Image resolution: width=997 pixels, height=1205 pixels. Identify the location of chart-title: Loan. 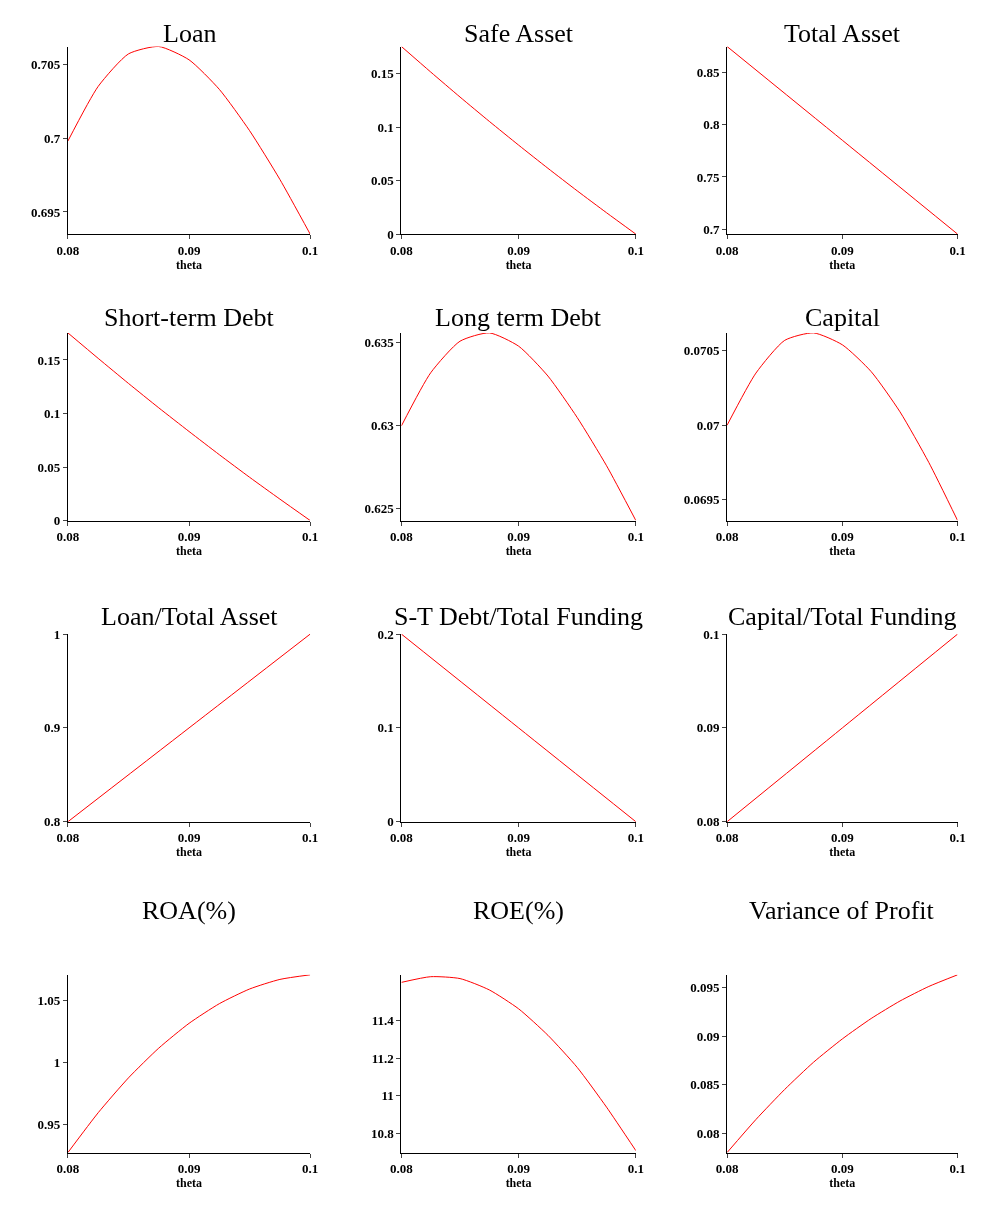
(190, 33).